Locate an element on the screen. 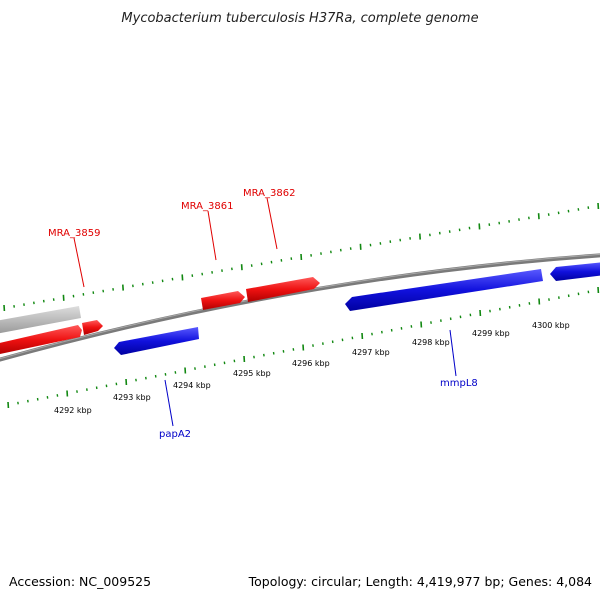  gene-label-papa2: papA2 is located at coordinates (175, 434).